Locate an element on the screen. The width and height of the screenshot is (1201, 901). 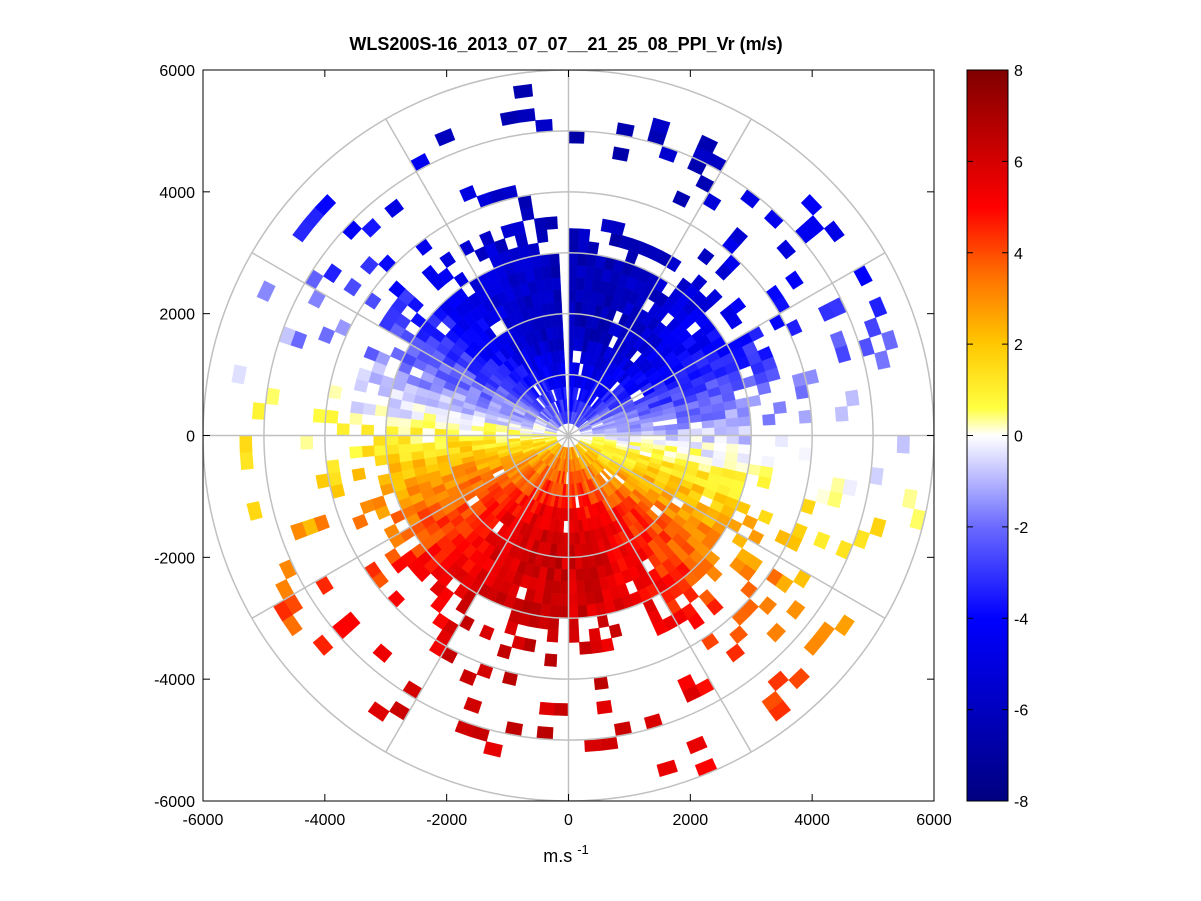
y-tick-label: -2000 is located at coordinates (174, 558).